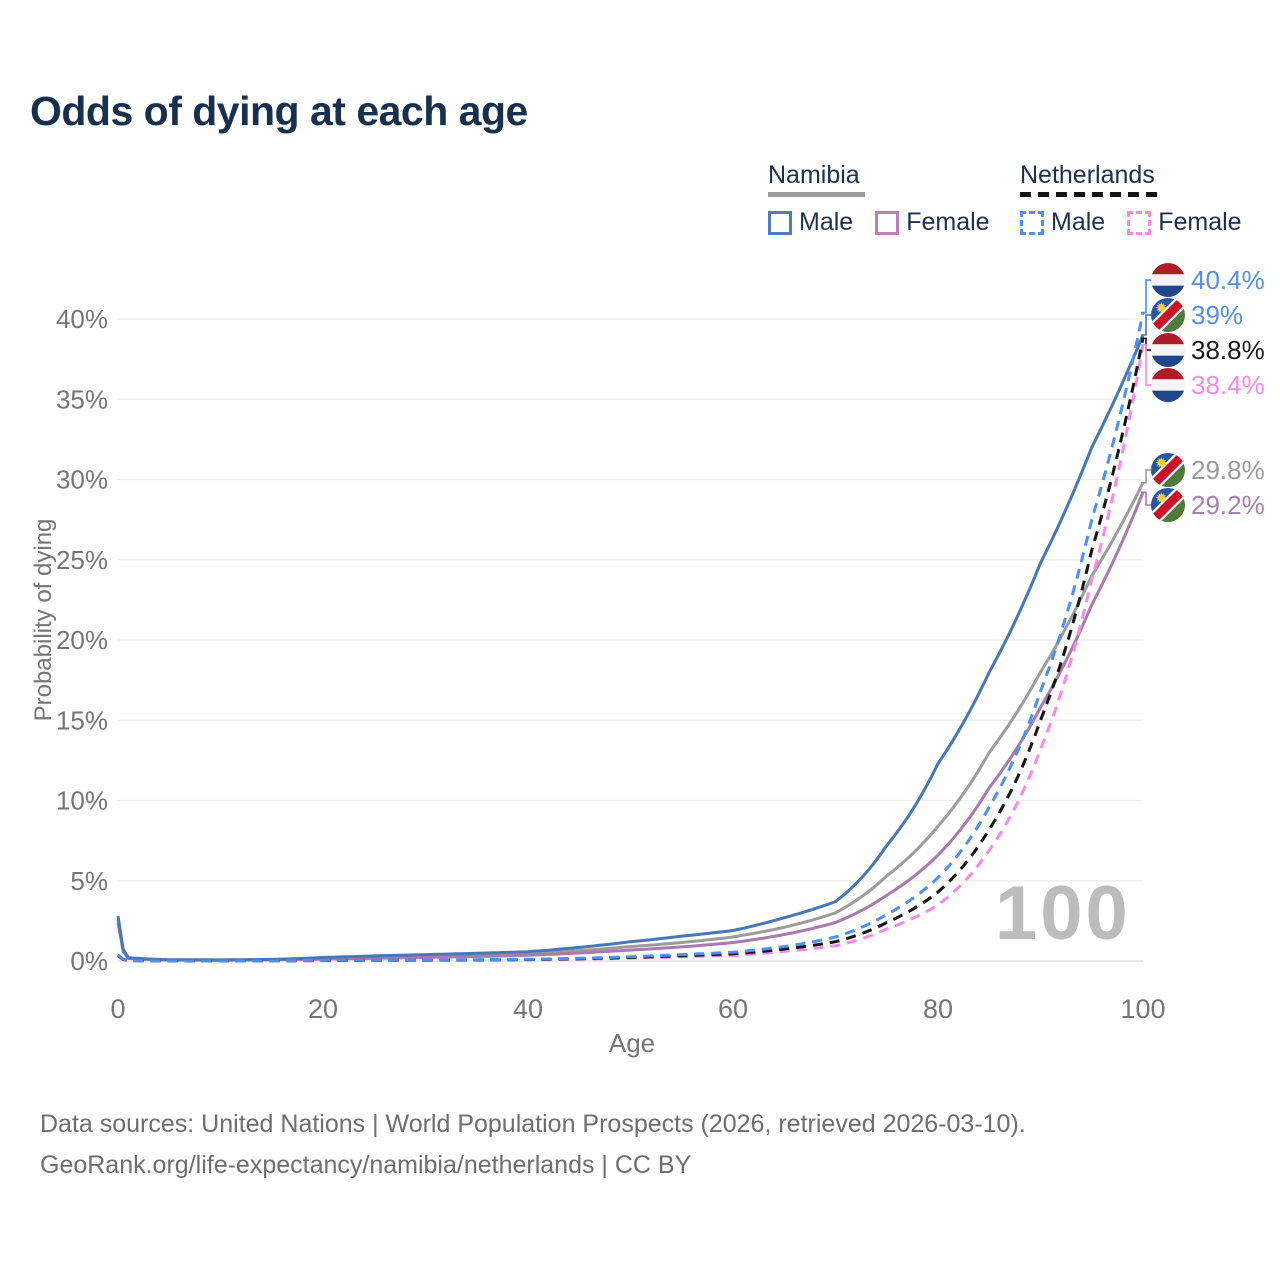 This screenshot has width=1280, height=1280. Describe the element at coordinates (1228, 469) in the screenshot. I see `end-label-value: 29.8%` at that location.